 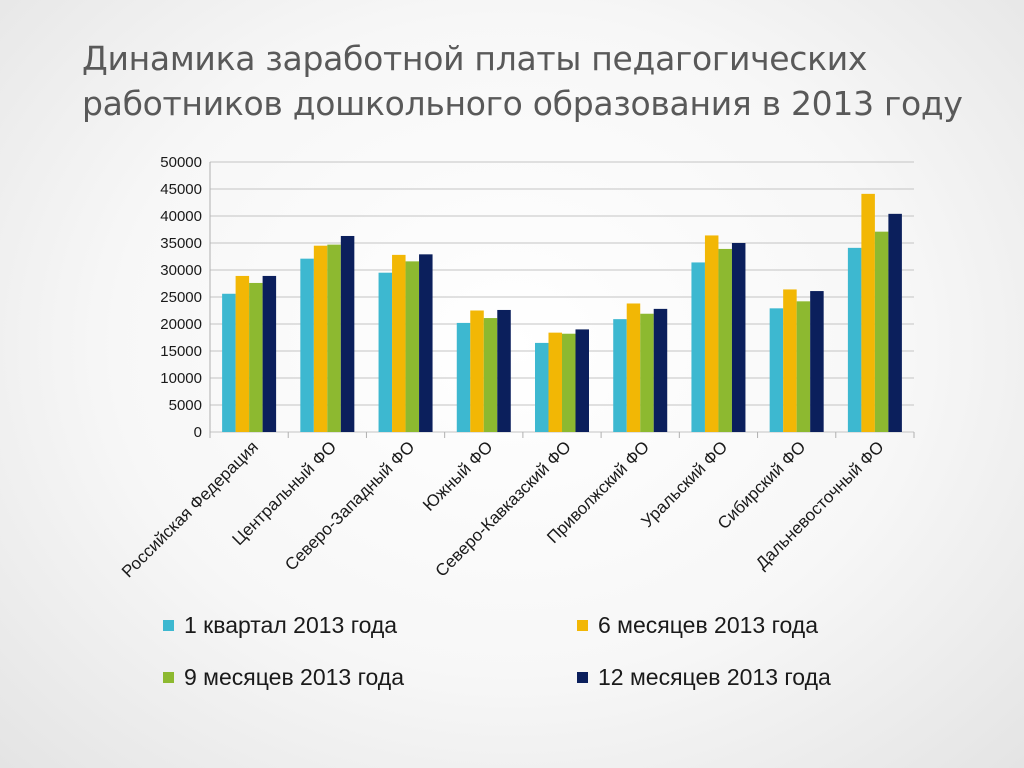 I want to click on legend-label: 9 месяцев 2013 года, so click(x=294, y=677).